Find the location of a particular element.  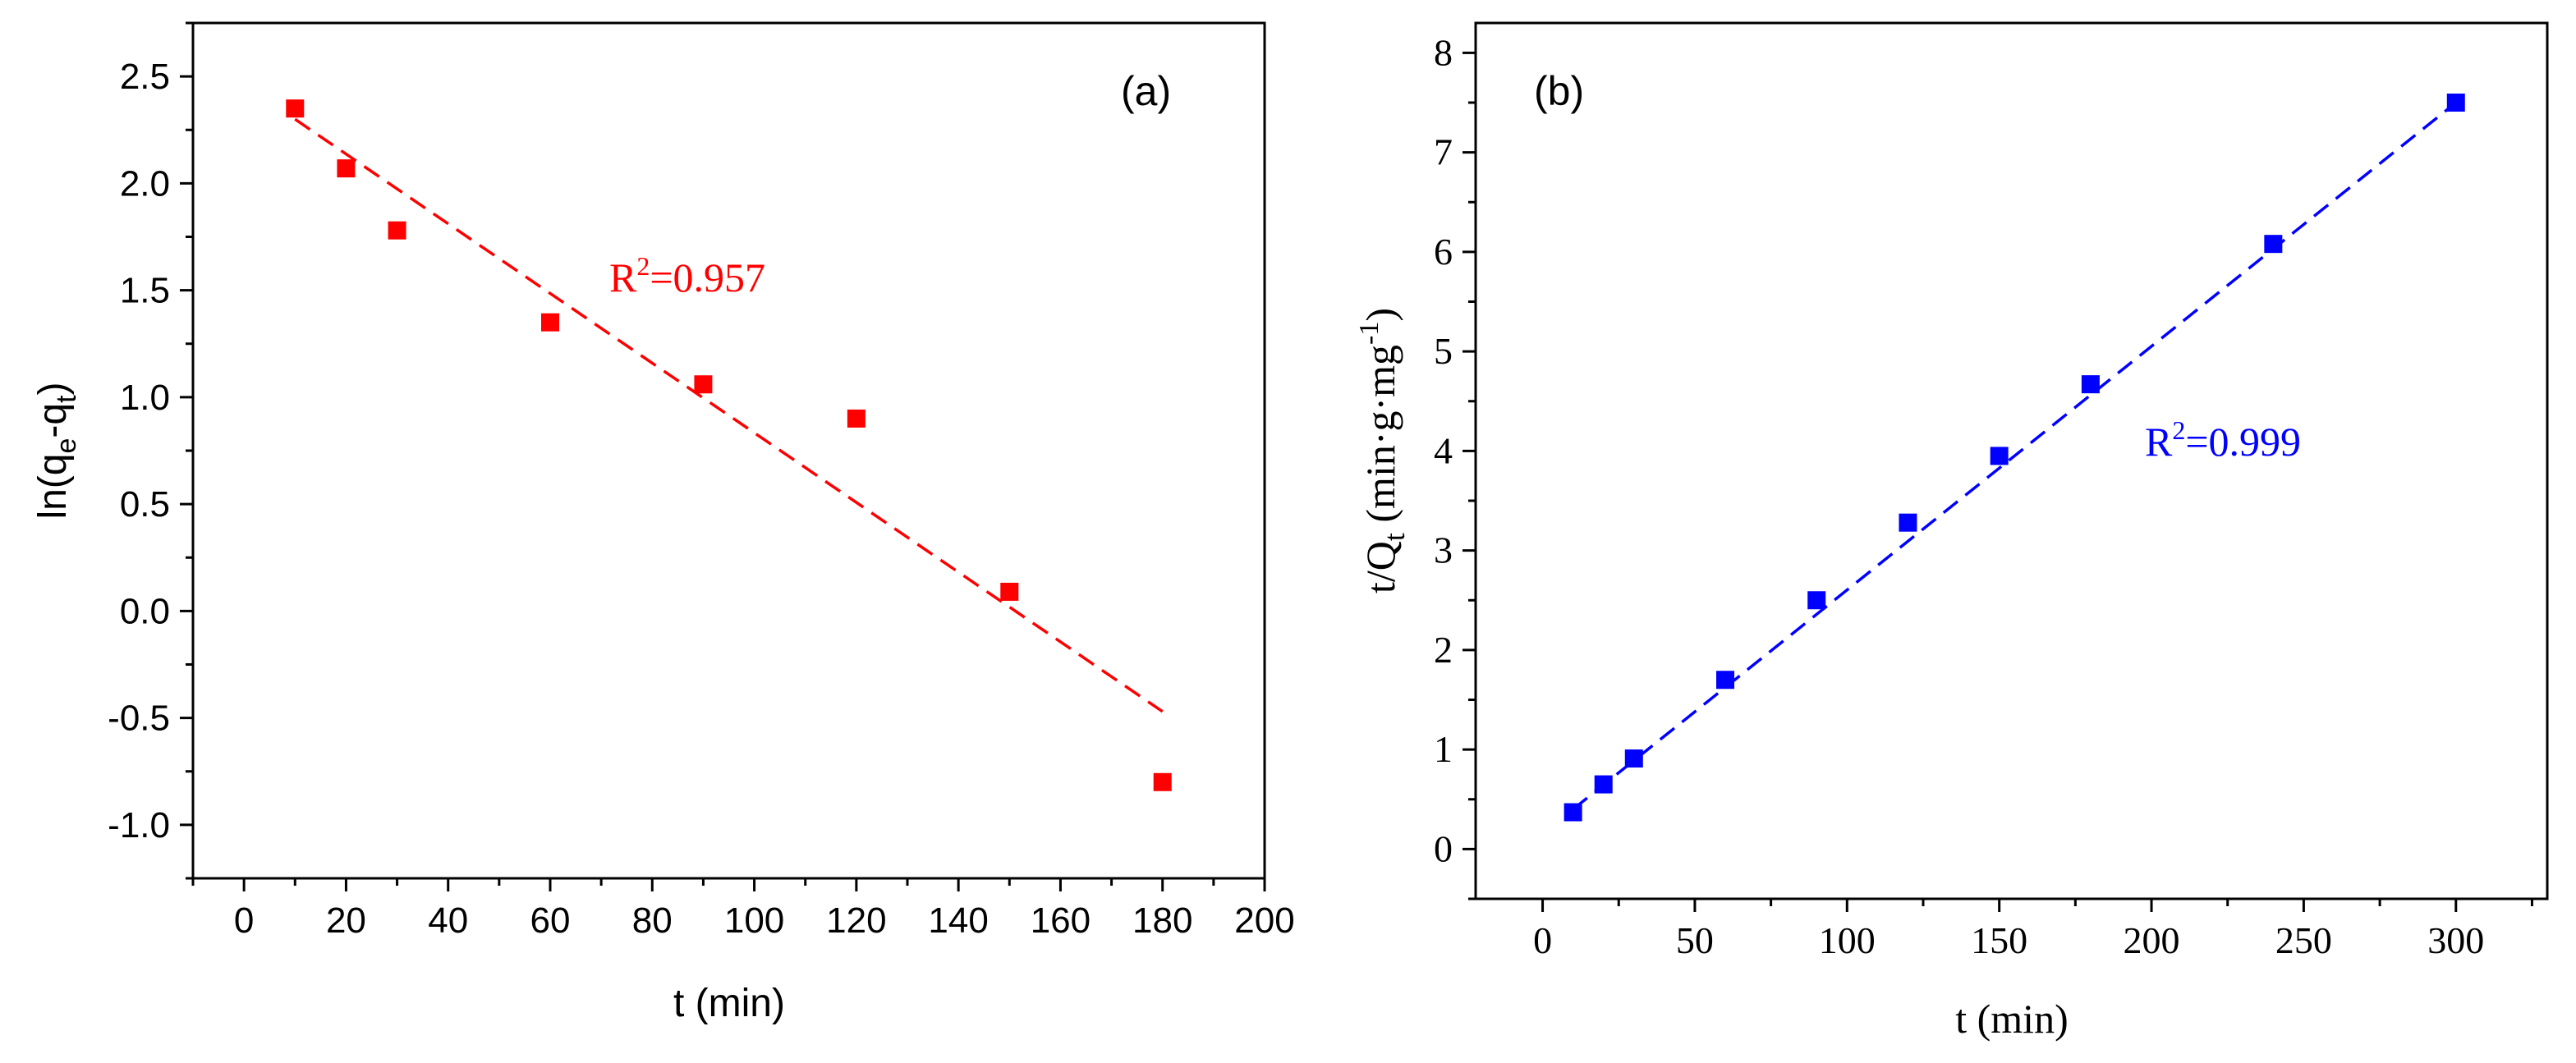

panel-b-y-axis-title: t/Qt (min·g·mg-1) is located at coordinates (1382, 450).